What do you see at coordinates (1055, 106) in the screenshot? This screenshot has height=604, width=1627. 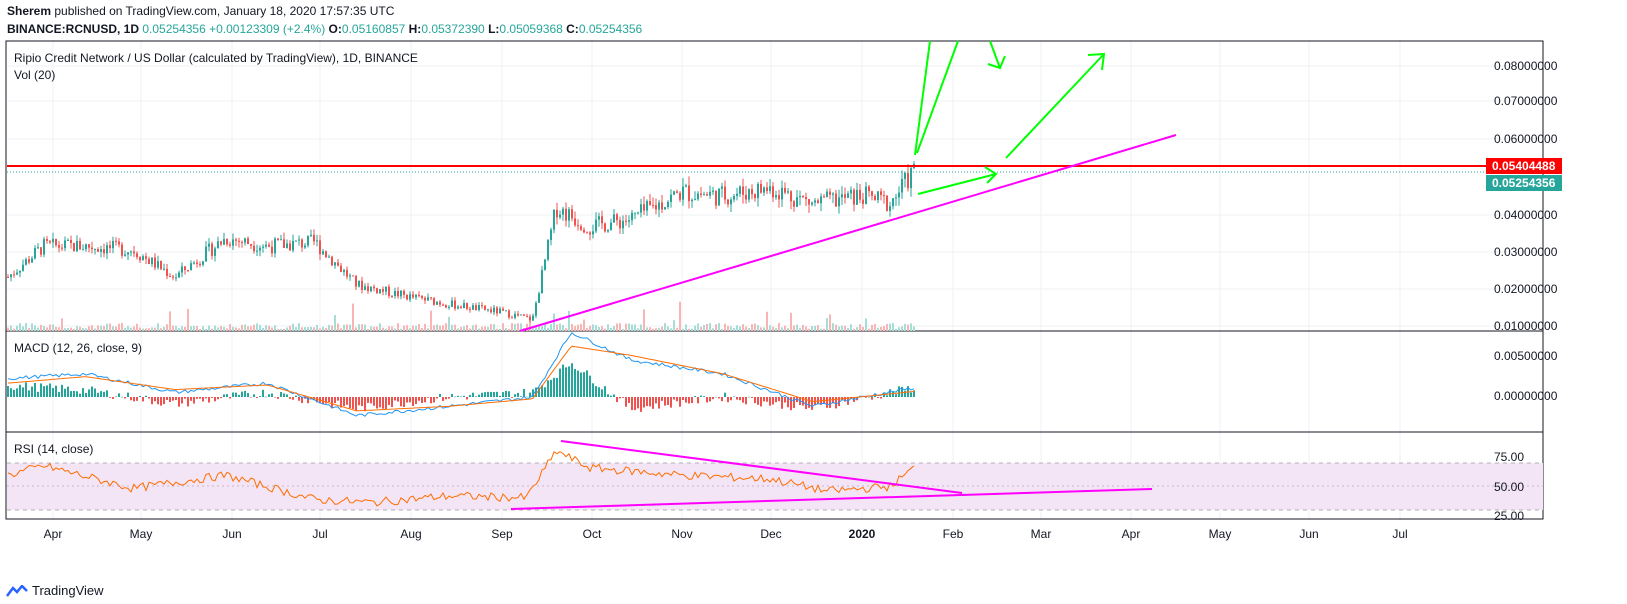 I see `arrow-upright-shaft` at bounding box center [1055, 106].